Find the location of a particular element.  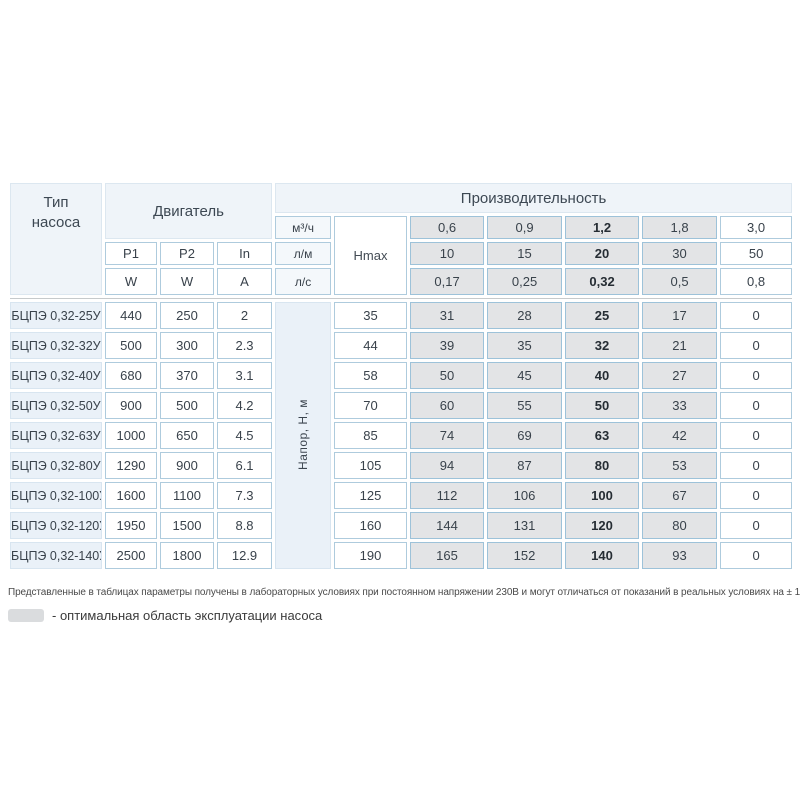

head-value-cell: 39 is located at coordinates (447, 345).